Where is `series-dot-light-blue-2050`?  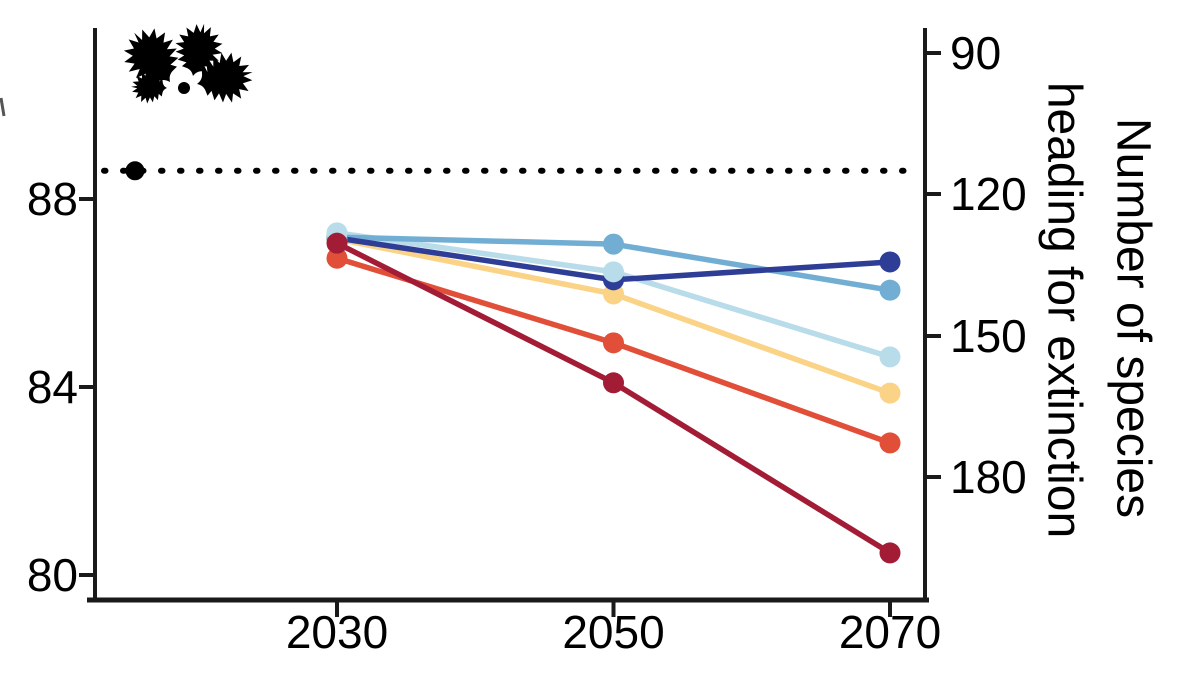 series-dot-light-blue-2050 is located at coordinates (613, 272).